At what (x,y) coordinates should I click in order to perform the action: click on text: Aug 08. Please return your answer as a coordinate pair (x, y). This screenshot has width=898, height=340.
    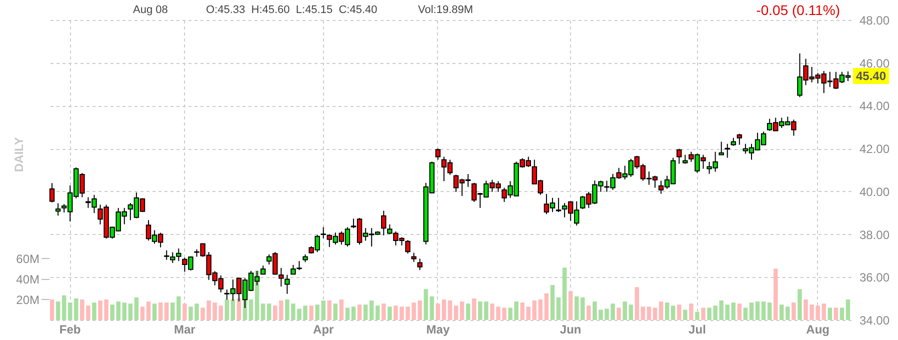
    Looking at the image, I should click on (150, 10).